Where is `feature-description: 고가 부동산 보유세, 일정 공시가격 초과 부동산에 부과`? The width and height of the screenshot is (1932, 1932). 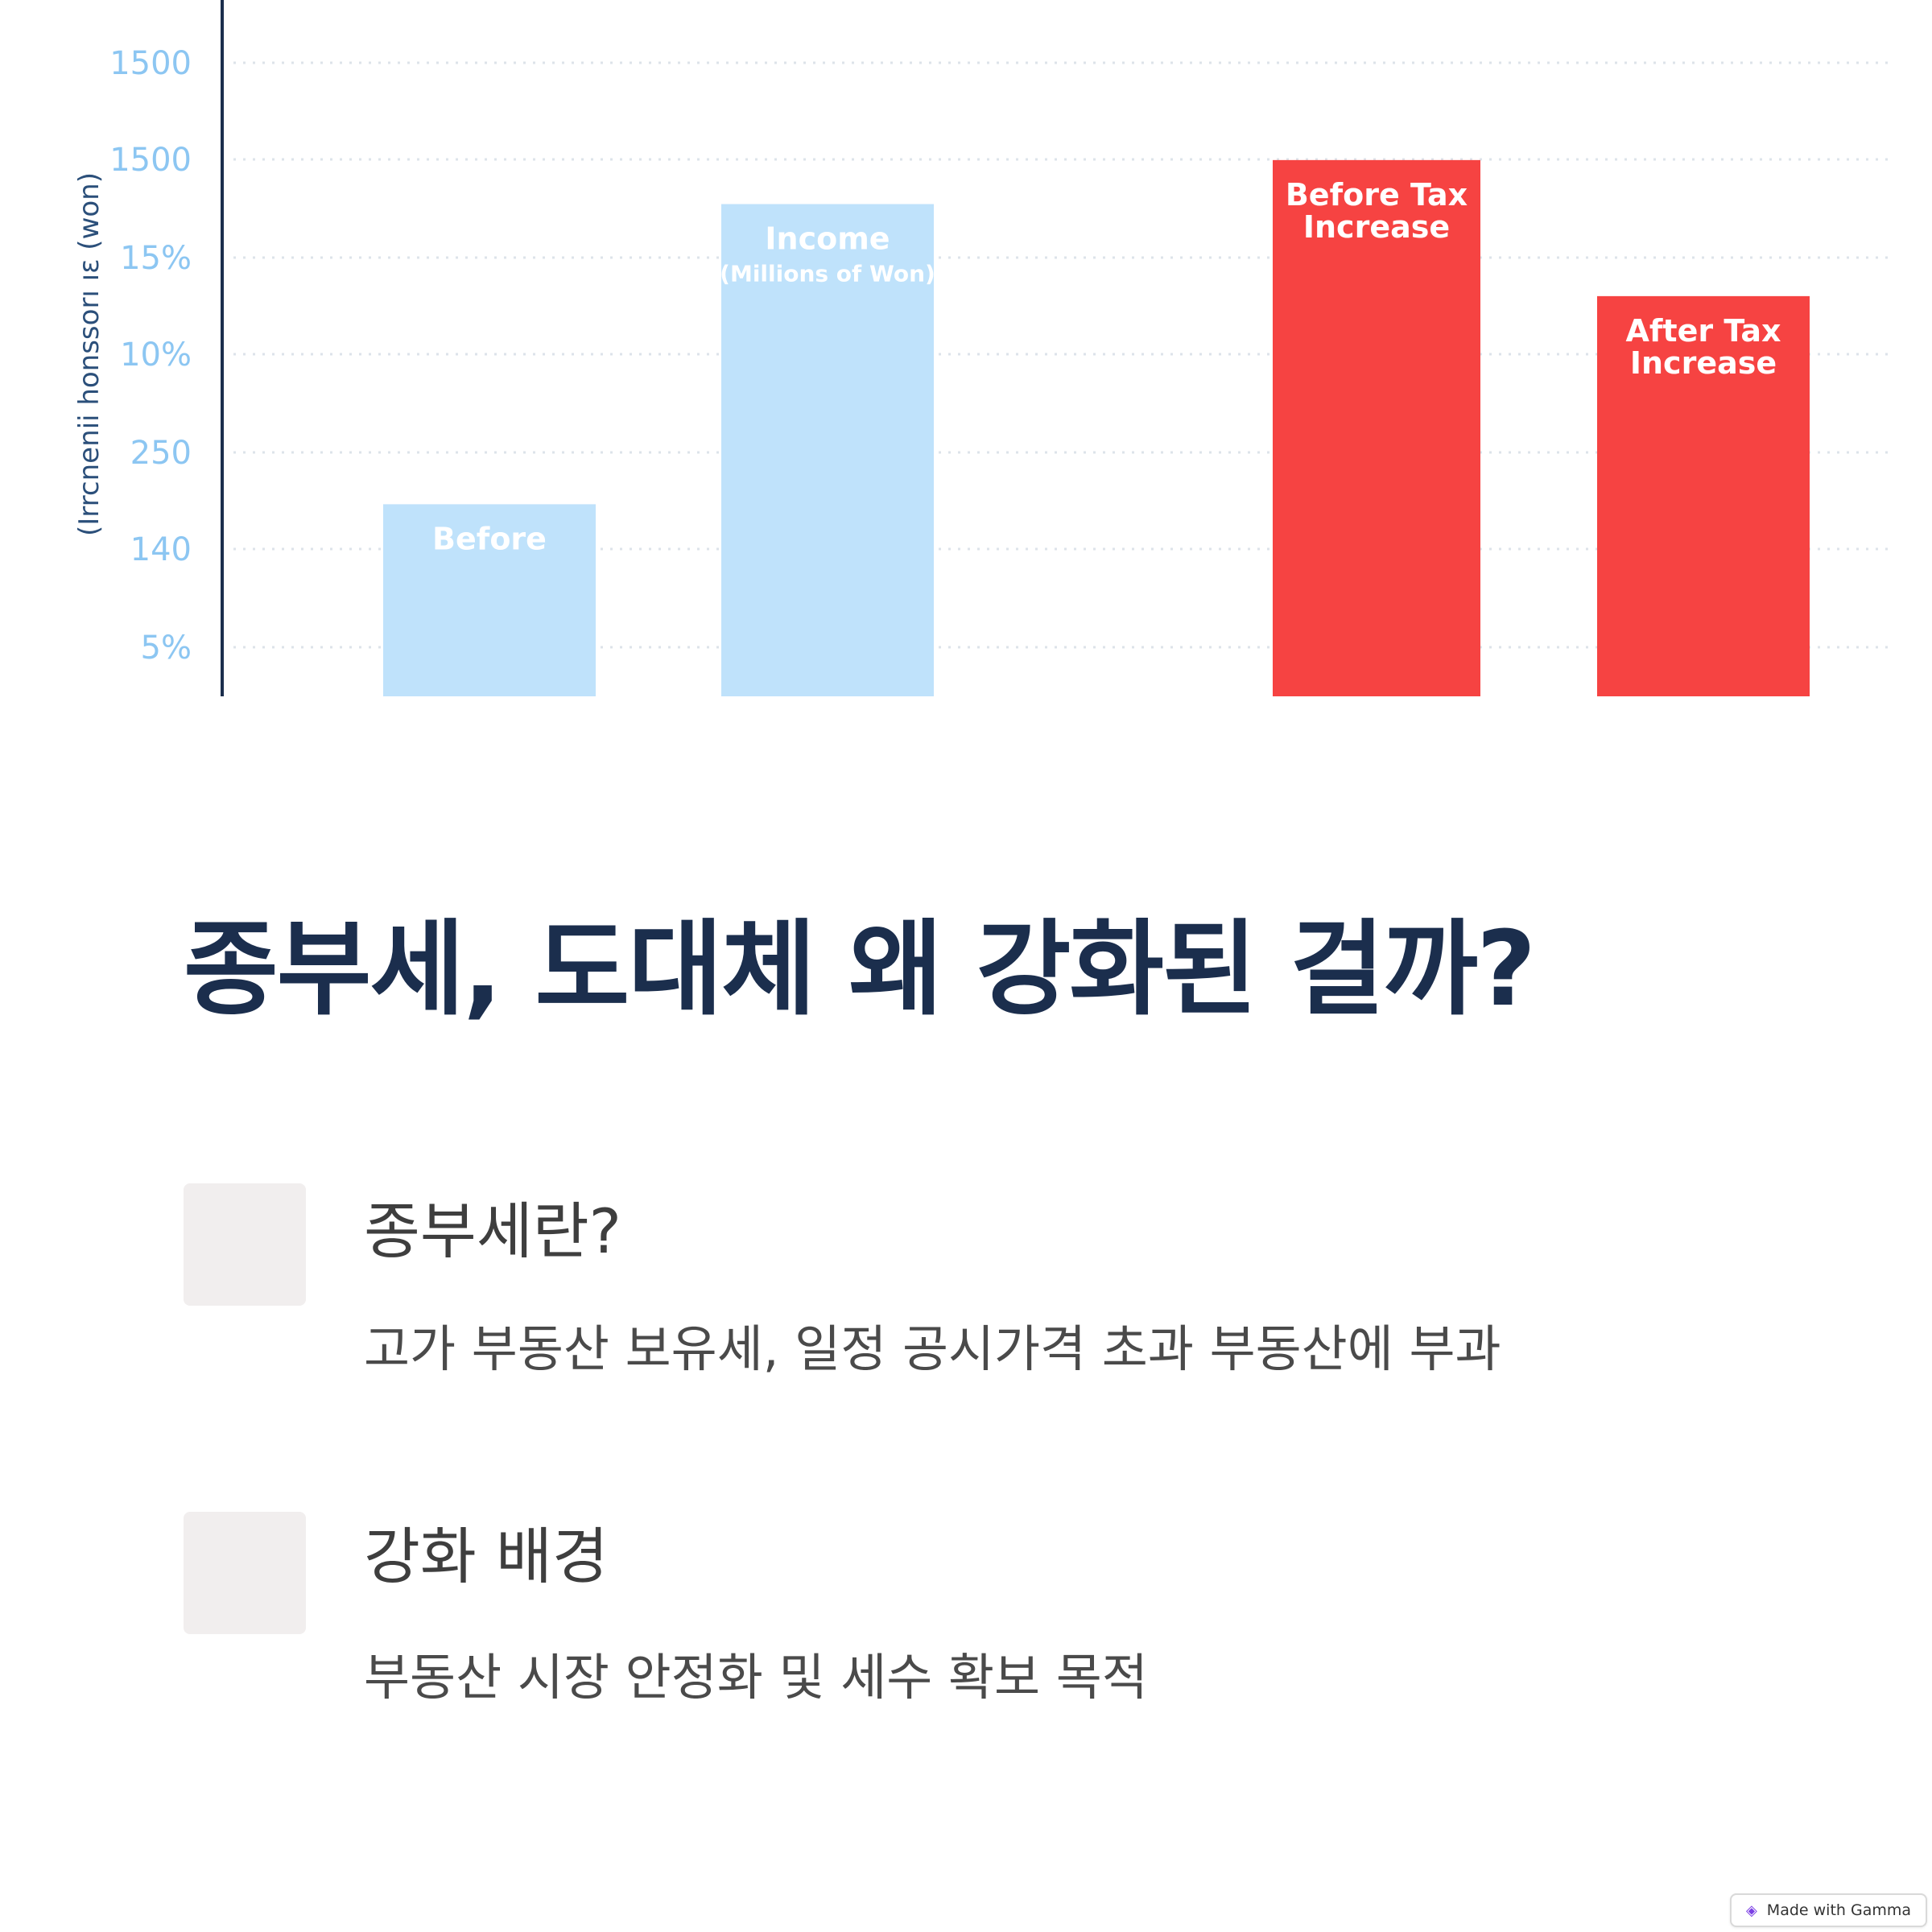 feature-description: 고가 부동산 보유세, 일정 공시가격 초과 부동산에 부과 is located at coordinates (932, 1348).